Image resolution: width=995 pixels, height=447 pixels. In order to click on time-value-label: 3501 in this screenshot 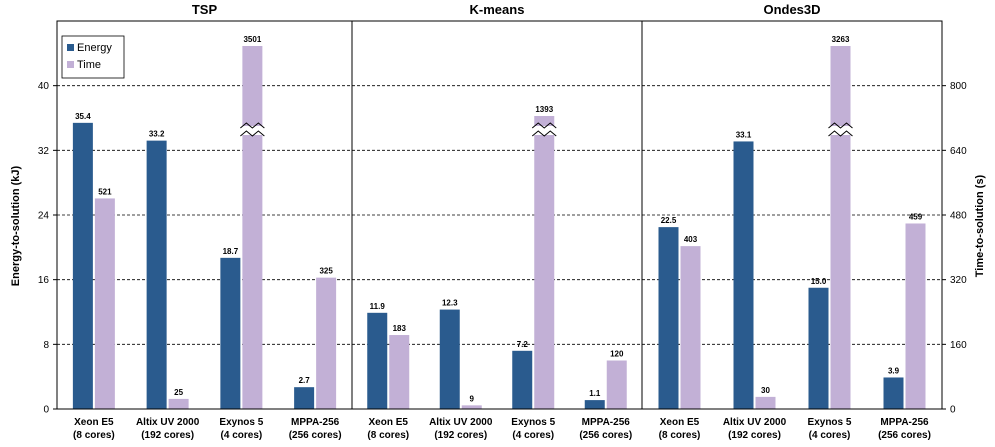, I will do `click(252, 39)`.